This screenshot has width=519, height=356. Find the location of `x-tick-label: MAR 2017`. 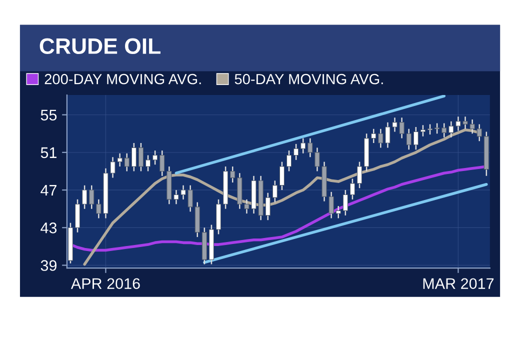

x-tick-label: MAR 2017 is located at coordinates (458, 284).